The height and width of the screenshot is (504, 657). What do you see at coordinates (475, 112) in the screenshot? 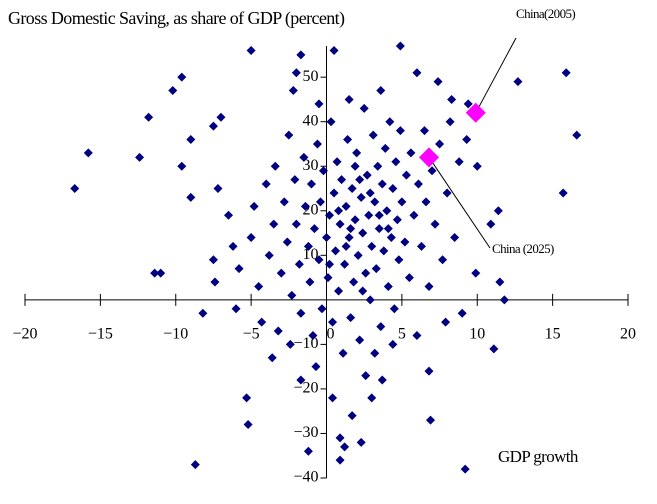
I see `highlight-point` at bounding box center [475, 112].